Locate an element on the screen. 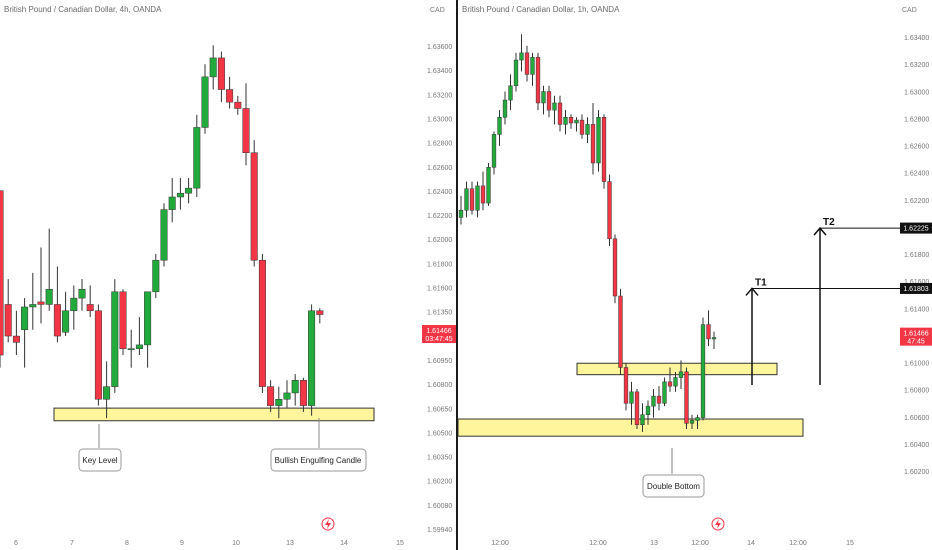 This screenshot has height=550, width=932. y-tick-label: 1.61600 is located at coordinates (439, 289).